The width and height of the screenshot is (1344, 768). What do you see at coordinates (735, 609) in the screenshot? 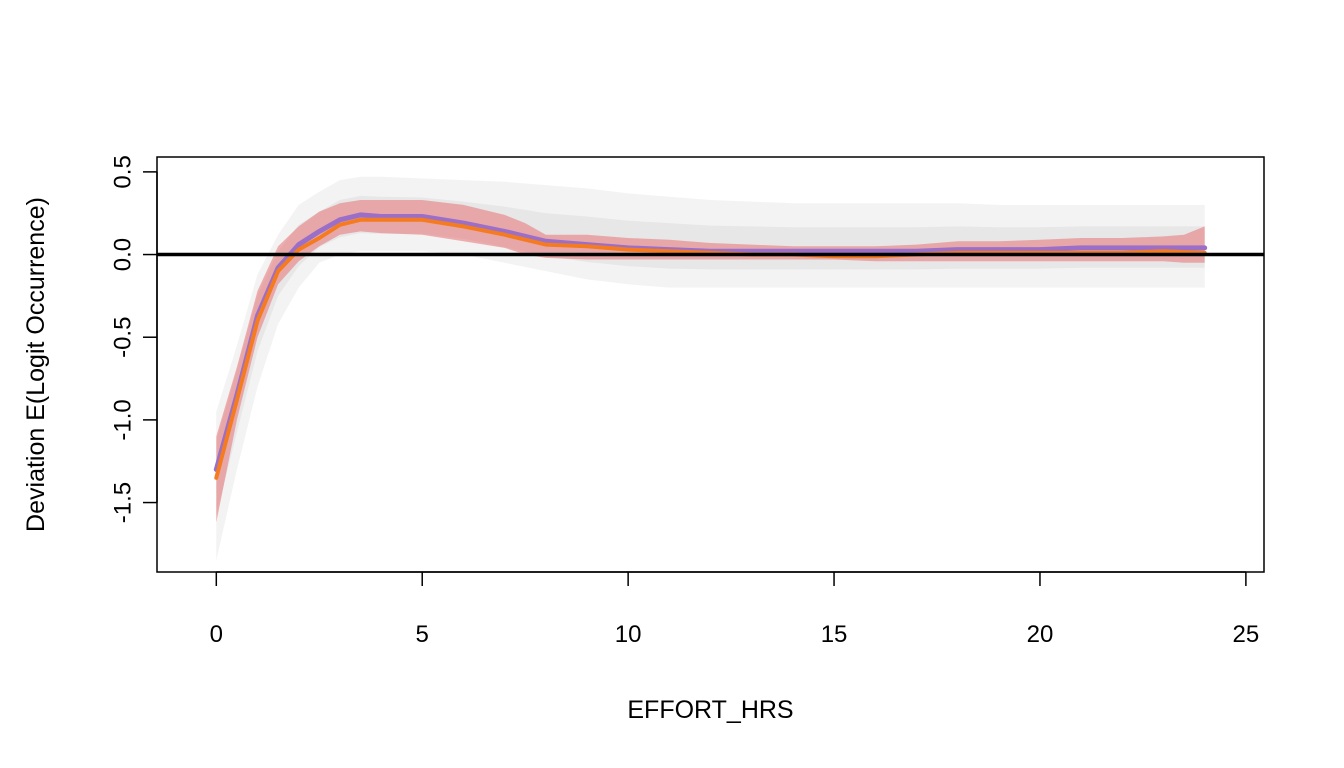
I see `x-axis: 0 5 10 15 20 25` at bounding box center [735, 609].